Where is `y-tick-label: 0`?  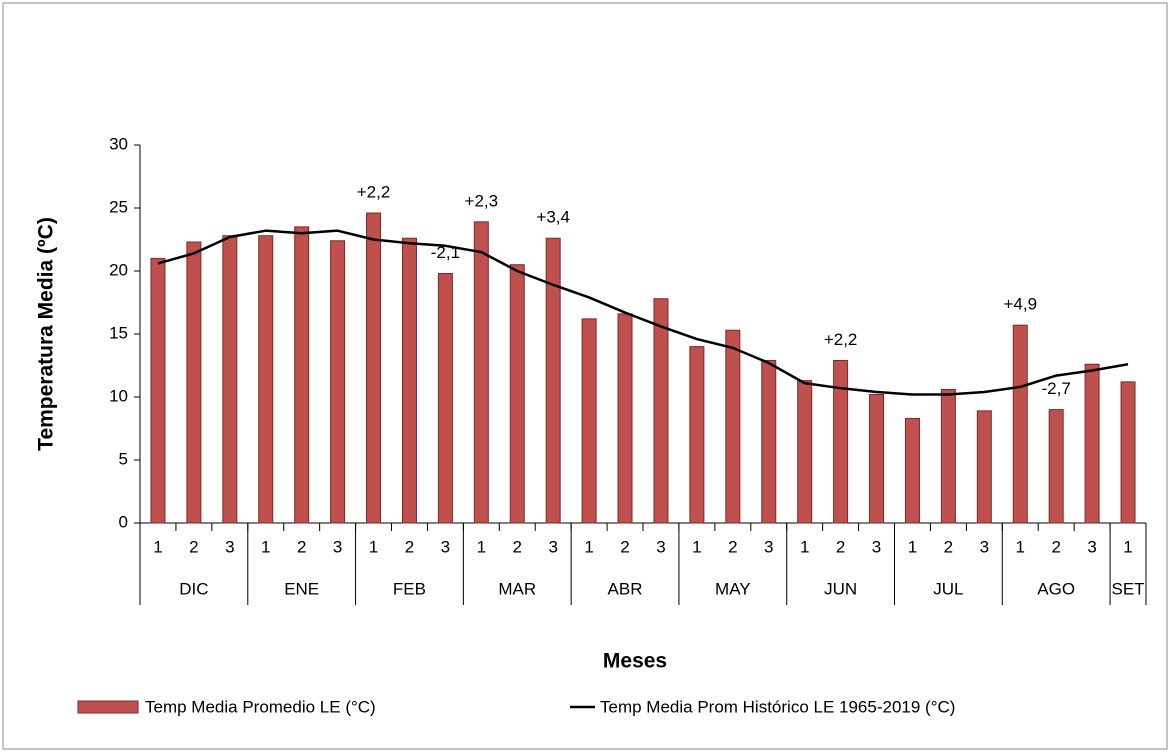
y-tick-label: 0 is located at coordinates (123, 521).